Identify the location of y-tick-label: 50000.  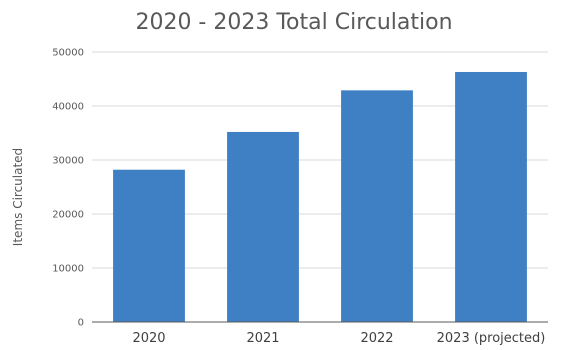
(68, 53).